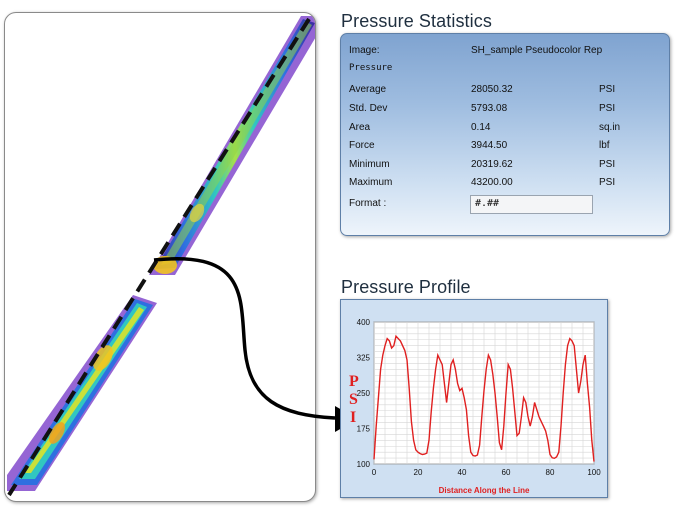 This screenshot has height=511, width=679. Describe the element at coordinates (416, 21) in the screenshot. I see `stats-title: Pressure Statistics` at that location.